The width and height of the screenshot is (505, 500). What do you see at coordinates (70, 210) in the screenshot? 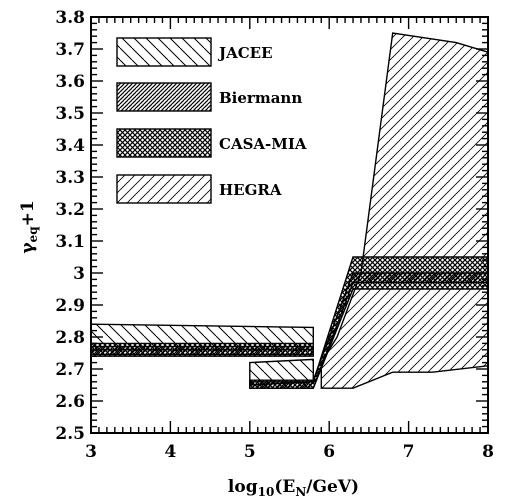
I see `y-tick-label: 3.2` at bounding box center [70, 210].